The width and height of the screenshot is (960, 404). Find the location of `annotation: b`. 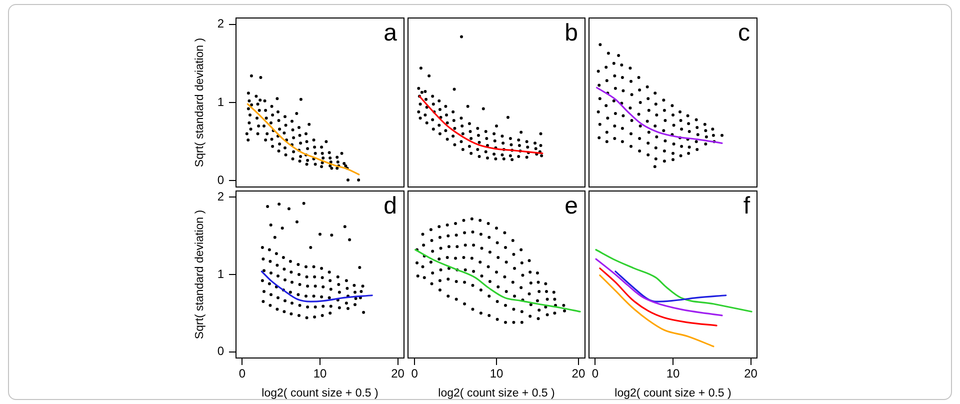

annotation: b is located at coordinates (571, 33).